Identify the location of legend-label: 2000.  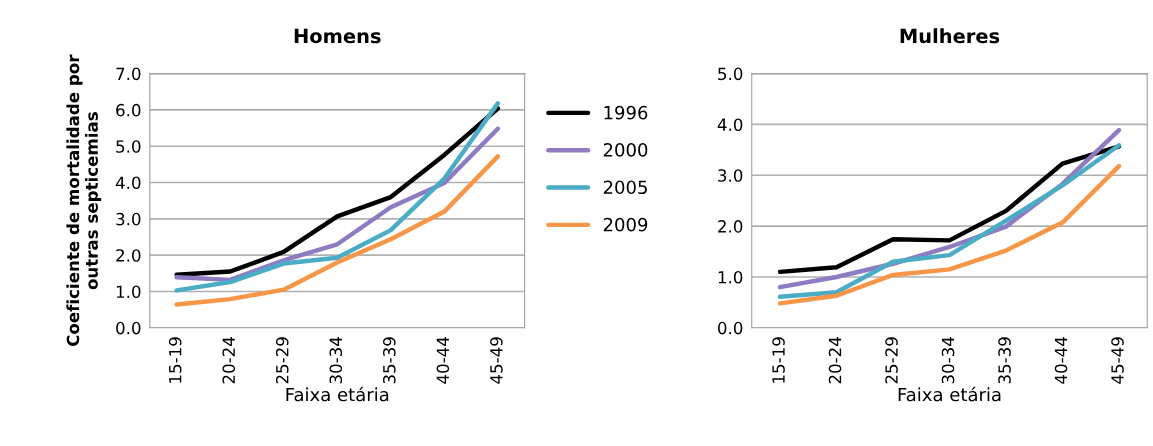
(625, 150).